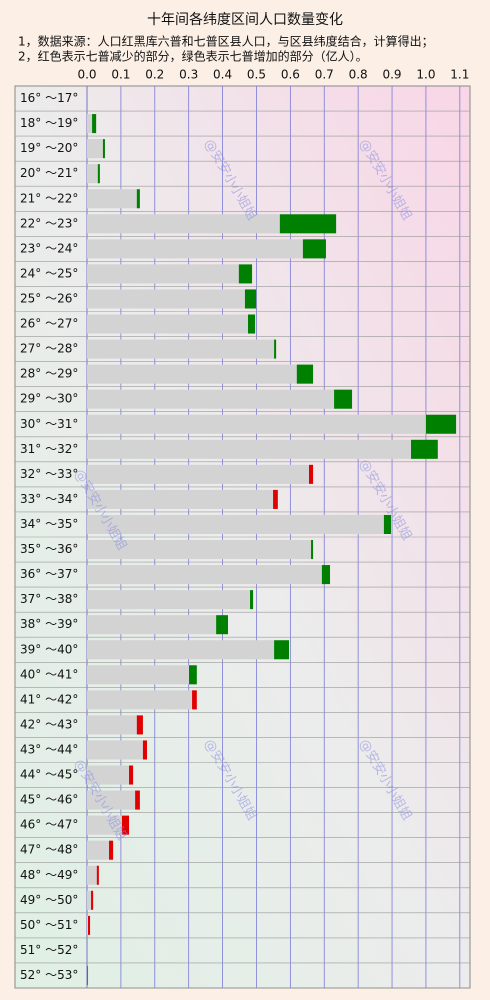 This screenshot has height=1000, width=490. Describe the element at coordinates (324, 75) in the screenshot. I see `x-tick-label: 0.7` at that location.